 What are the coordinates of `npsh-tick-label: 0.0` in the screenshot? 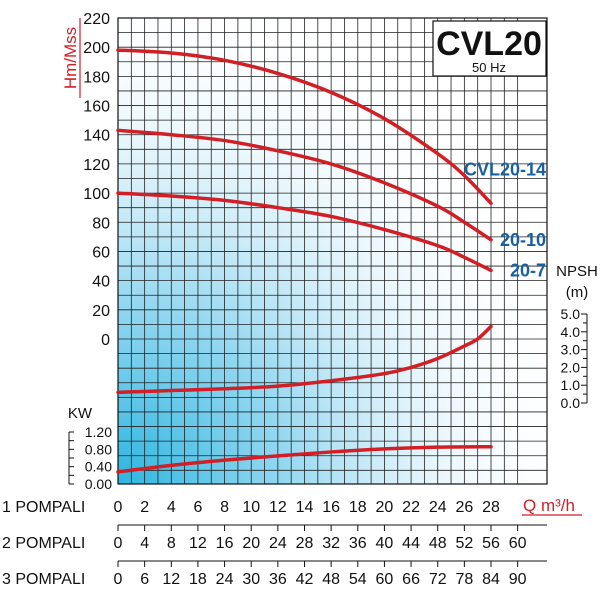 It's located at (571, 403).